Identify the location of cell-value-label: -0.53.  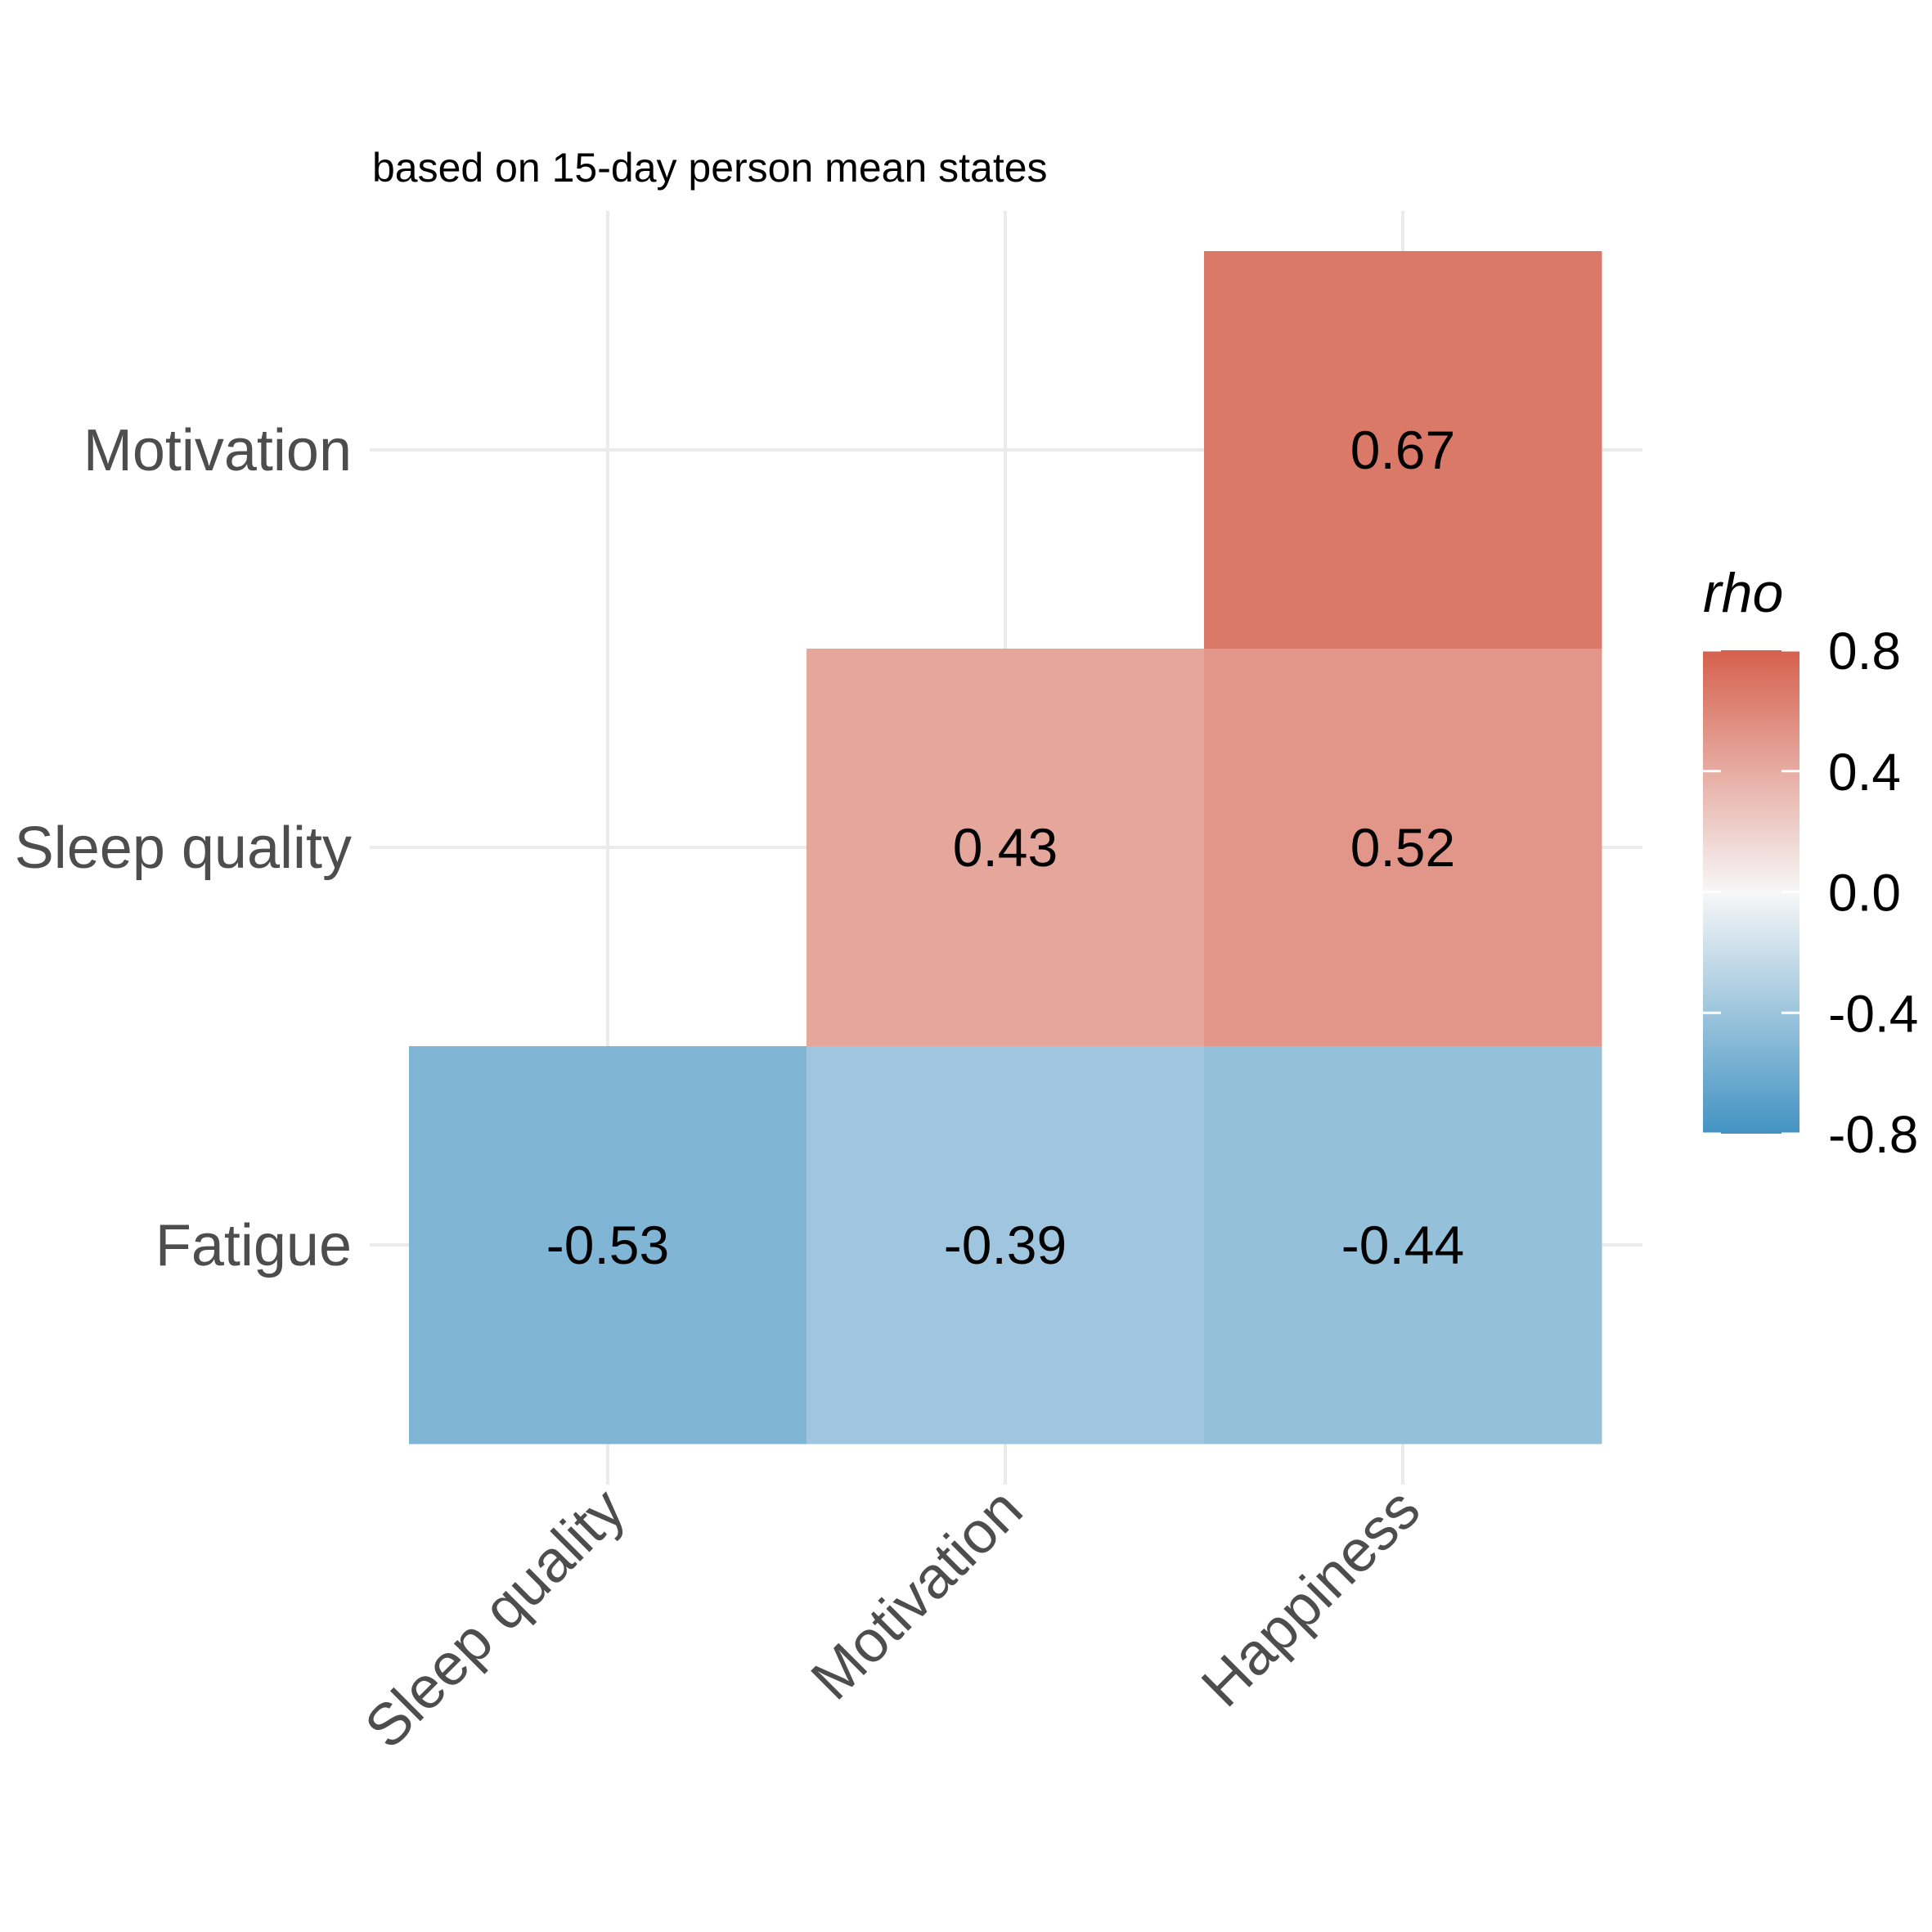
(607, 1245).